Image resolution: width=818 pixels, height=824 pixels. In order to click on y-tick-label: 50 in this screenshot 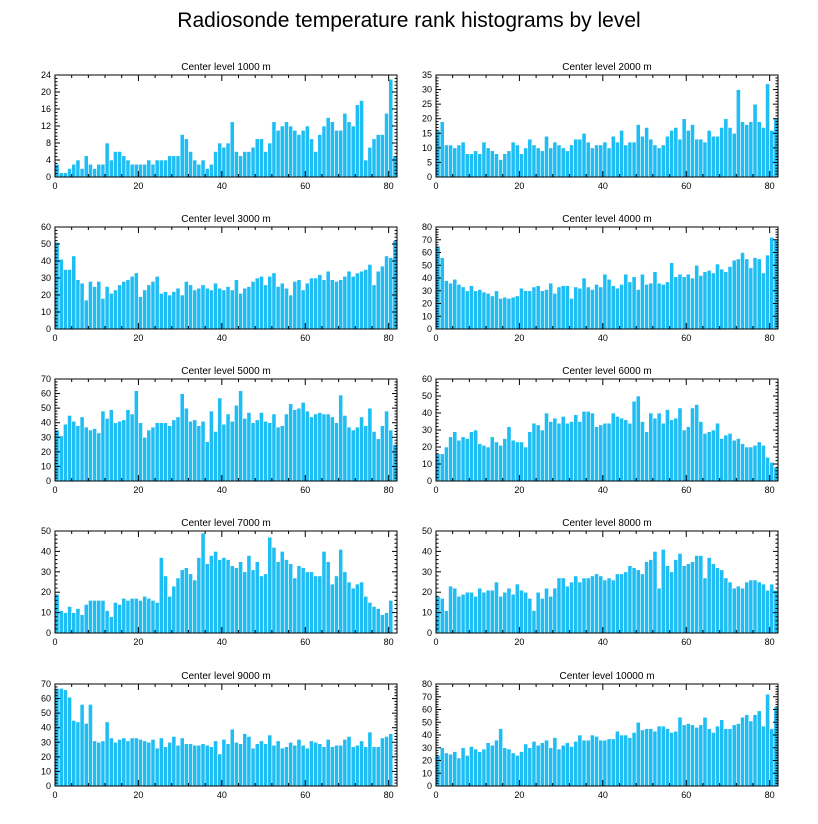, I will do `click(427, 531)`.